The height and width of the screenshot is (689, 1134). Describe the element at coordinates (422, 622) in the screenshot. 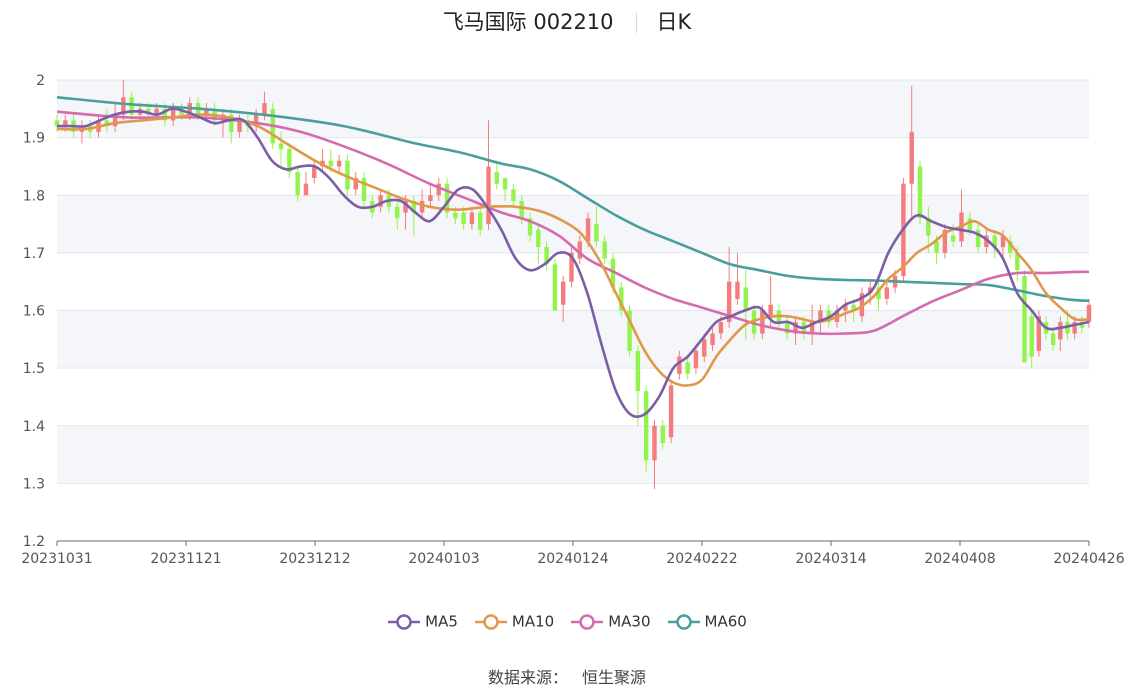

I see `legend-item-ma5: MA5` at that location.